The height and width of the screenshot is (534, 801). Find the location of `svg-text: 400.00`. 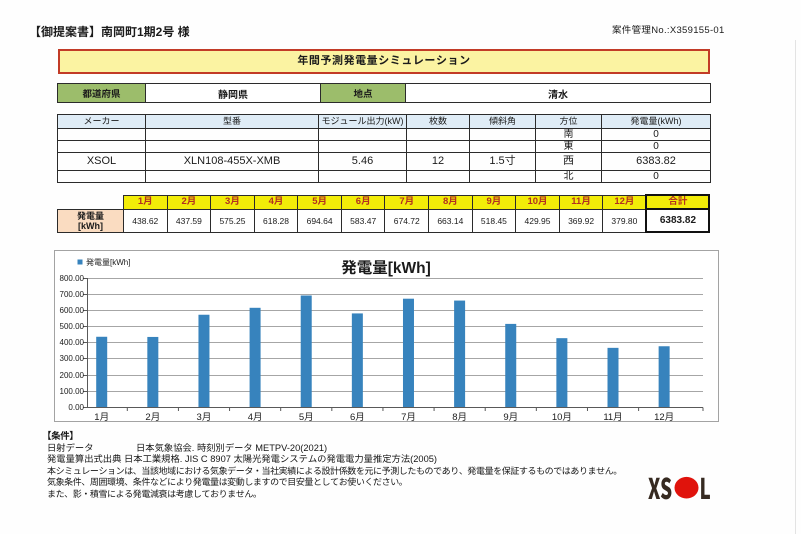

svg-text: 400.00 is located at coordinates (72, 342).